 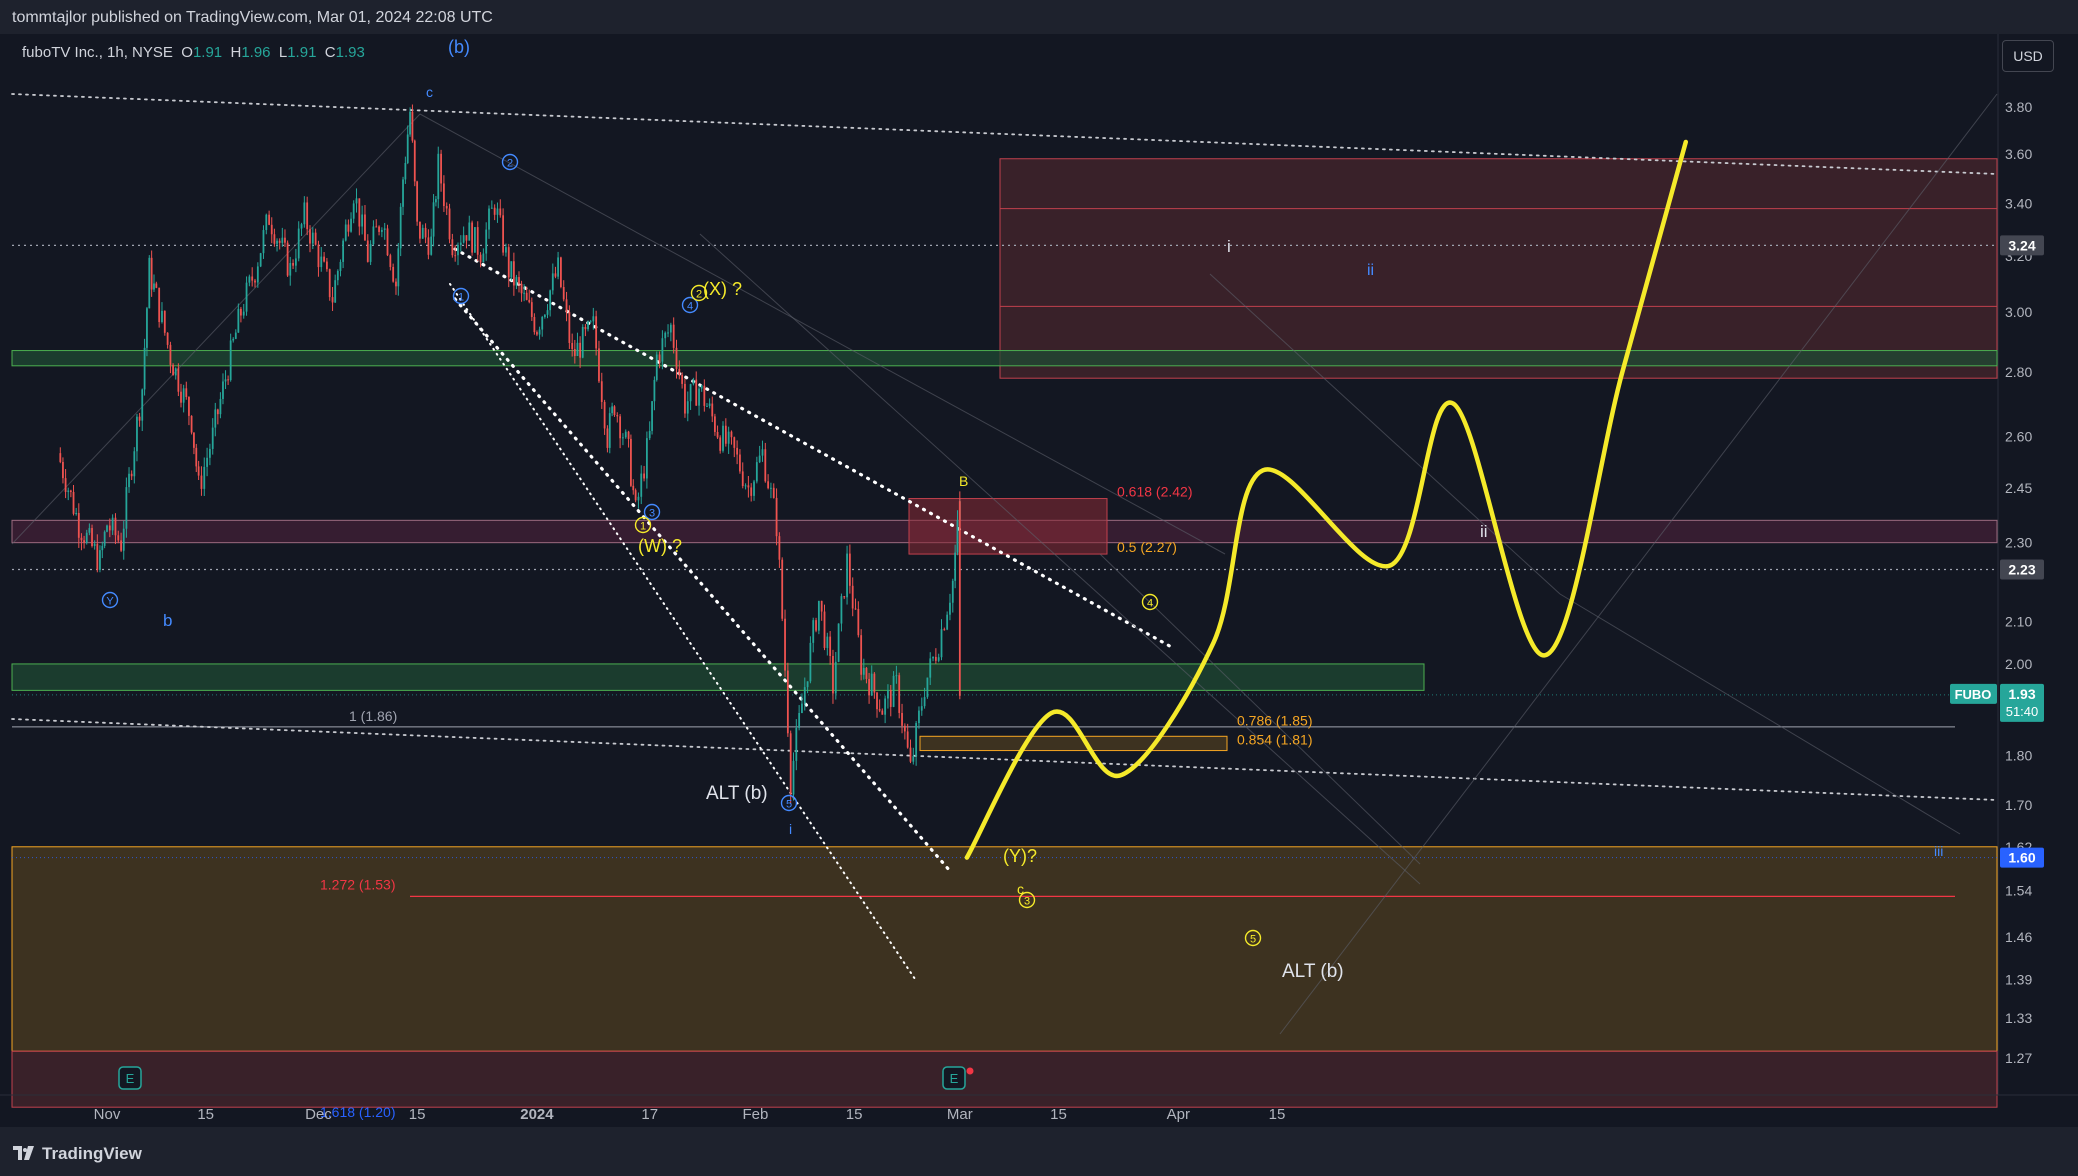 I want to click on symbol-tag, so click(x=1973, y=693).